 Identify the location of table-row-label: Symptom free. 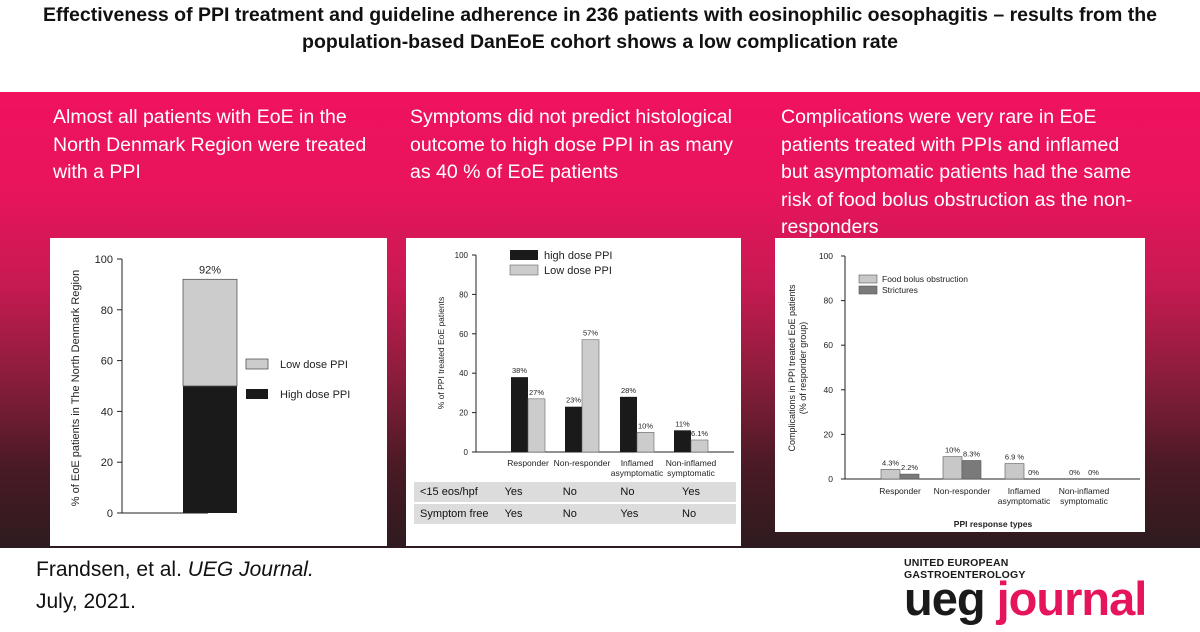
(456, 514).